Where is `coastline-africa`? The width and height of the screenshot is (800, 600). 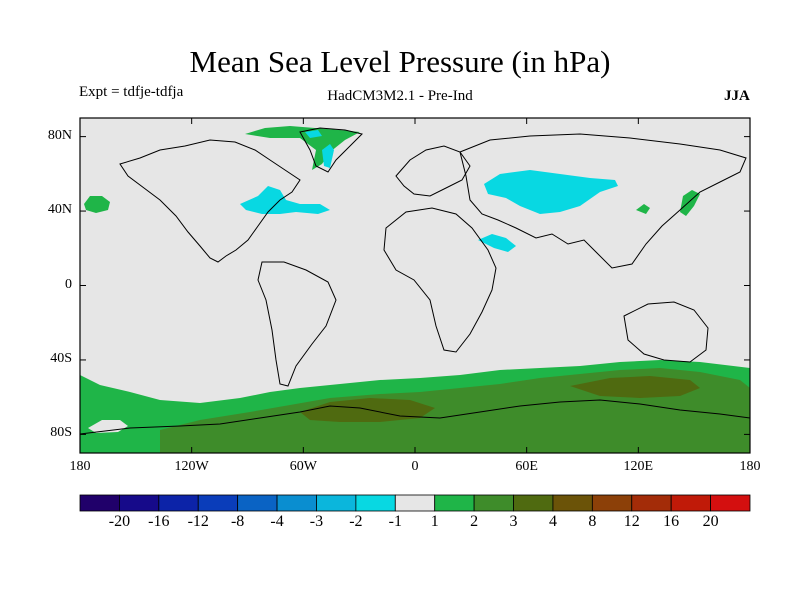 coastline-africa is located at coordinates (440, 280).